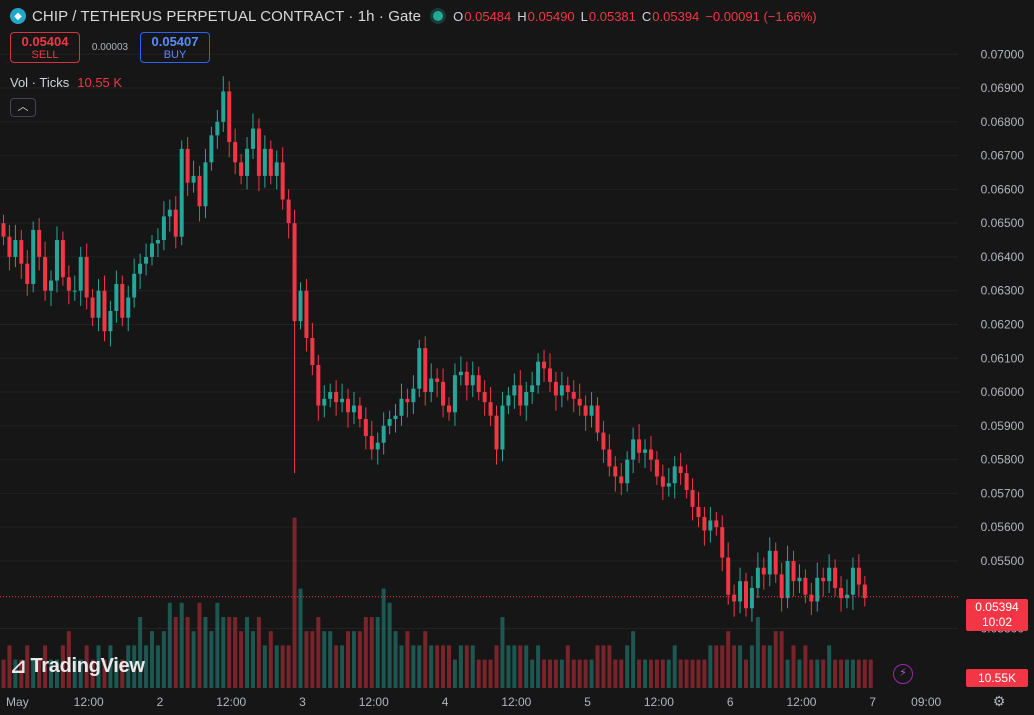 This screenshot has height=715, width=1034. What do you see at coordinates (903, 674) in the screenshot?
I see `lightning-icon: ⚡` at bounding box center [903, 674].